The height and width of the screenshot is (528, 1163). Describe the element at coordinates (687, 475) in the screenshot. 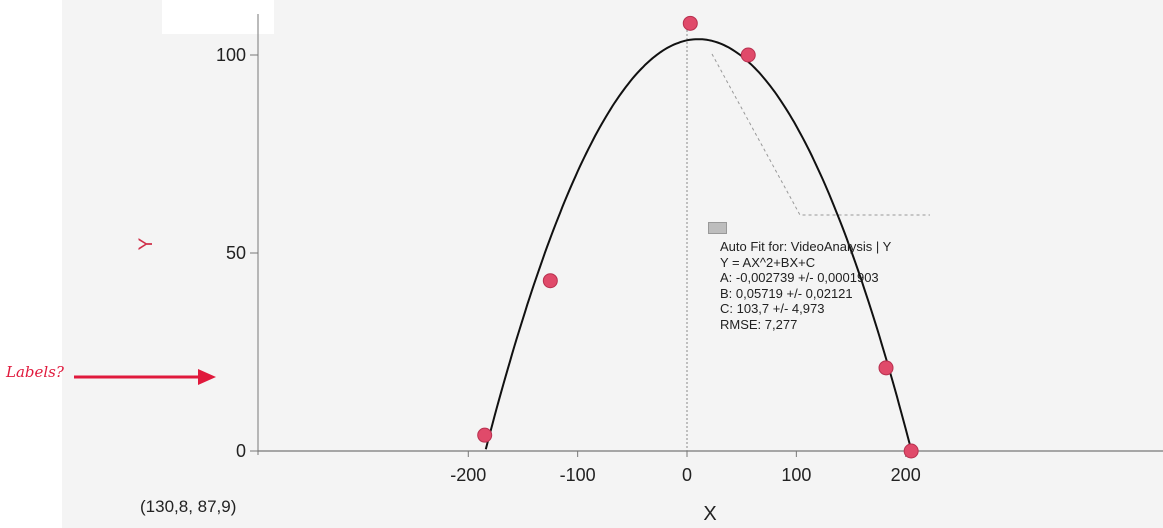

I see `x-tick-label: 0` at that location.